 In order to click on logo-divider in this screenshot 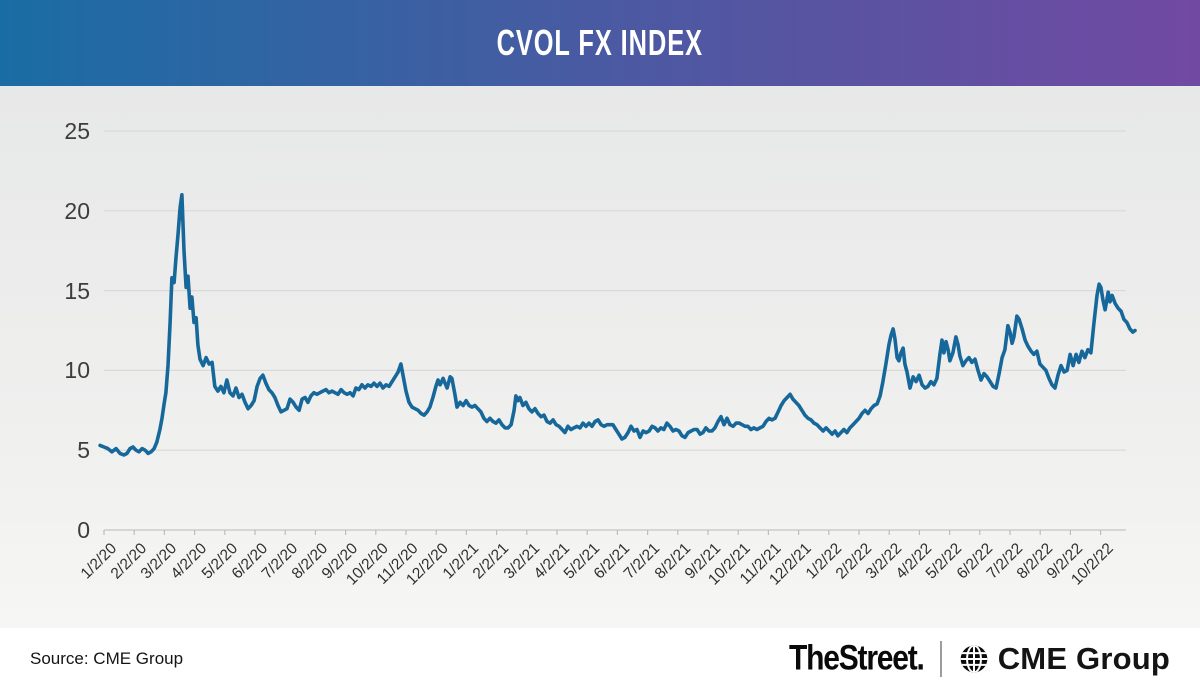, I will do `click(940, 659)`.